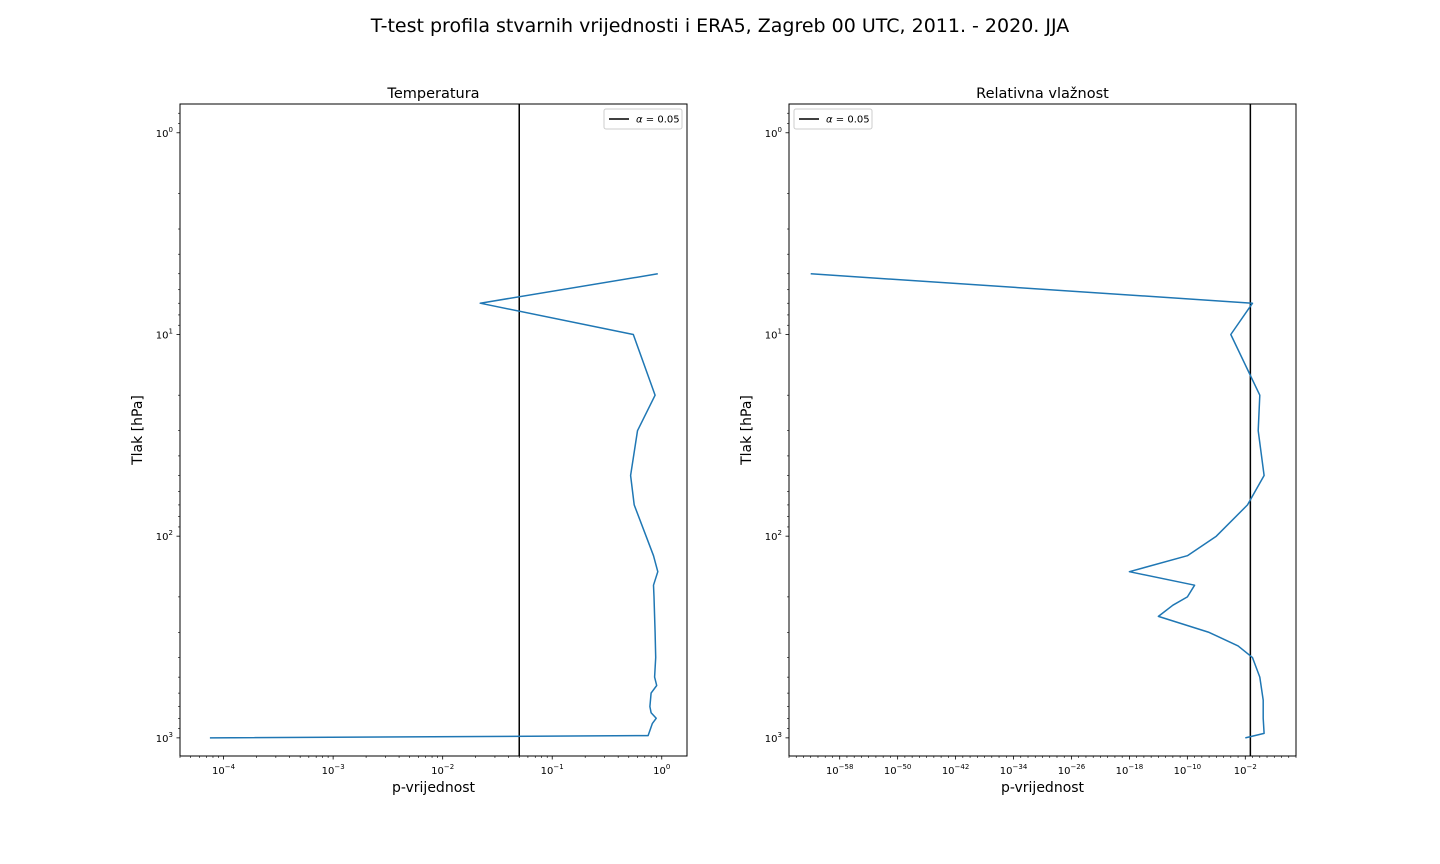  What do you see at coordinates (1130, 770) in the screenshot?
I see `x-tick-label: 10⁻¹⁸` at bounding box center [1130, 770].